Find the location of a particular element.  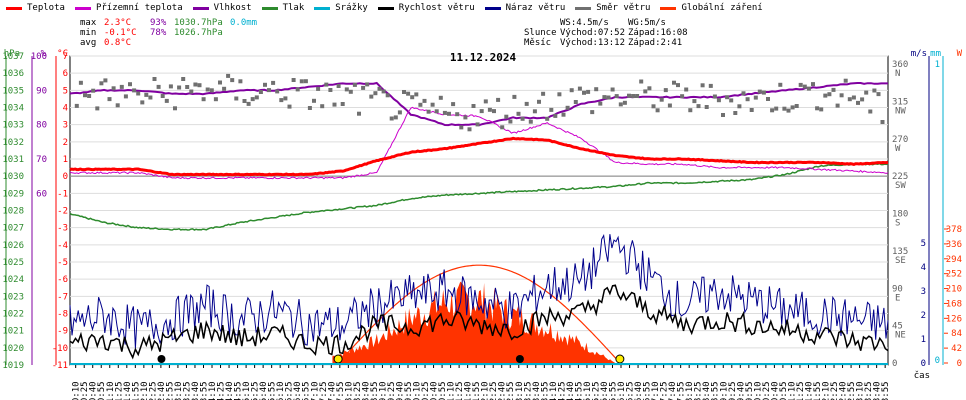

unit-mm: mm is located at coordinates (935, 54).